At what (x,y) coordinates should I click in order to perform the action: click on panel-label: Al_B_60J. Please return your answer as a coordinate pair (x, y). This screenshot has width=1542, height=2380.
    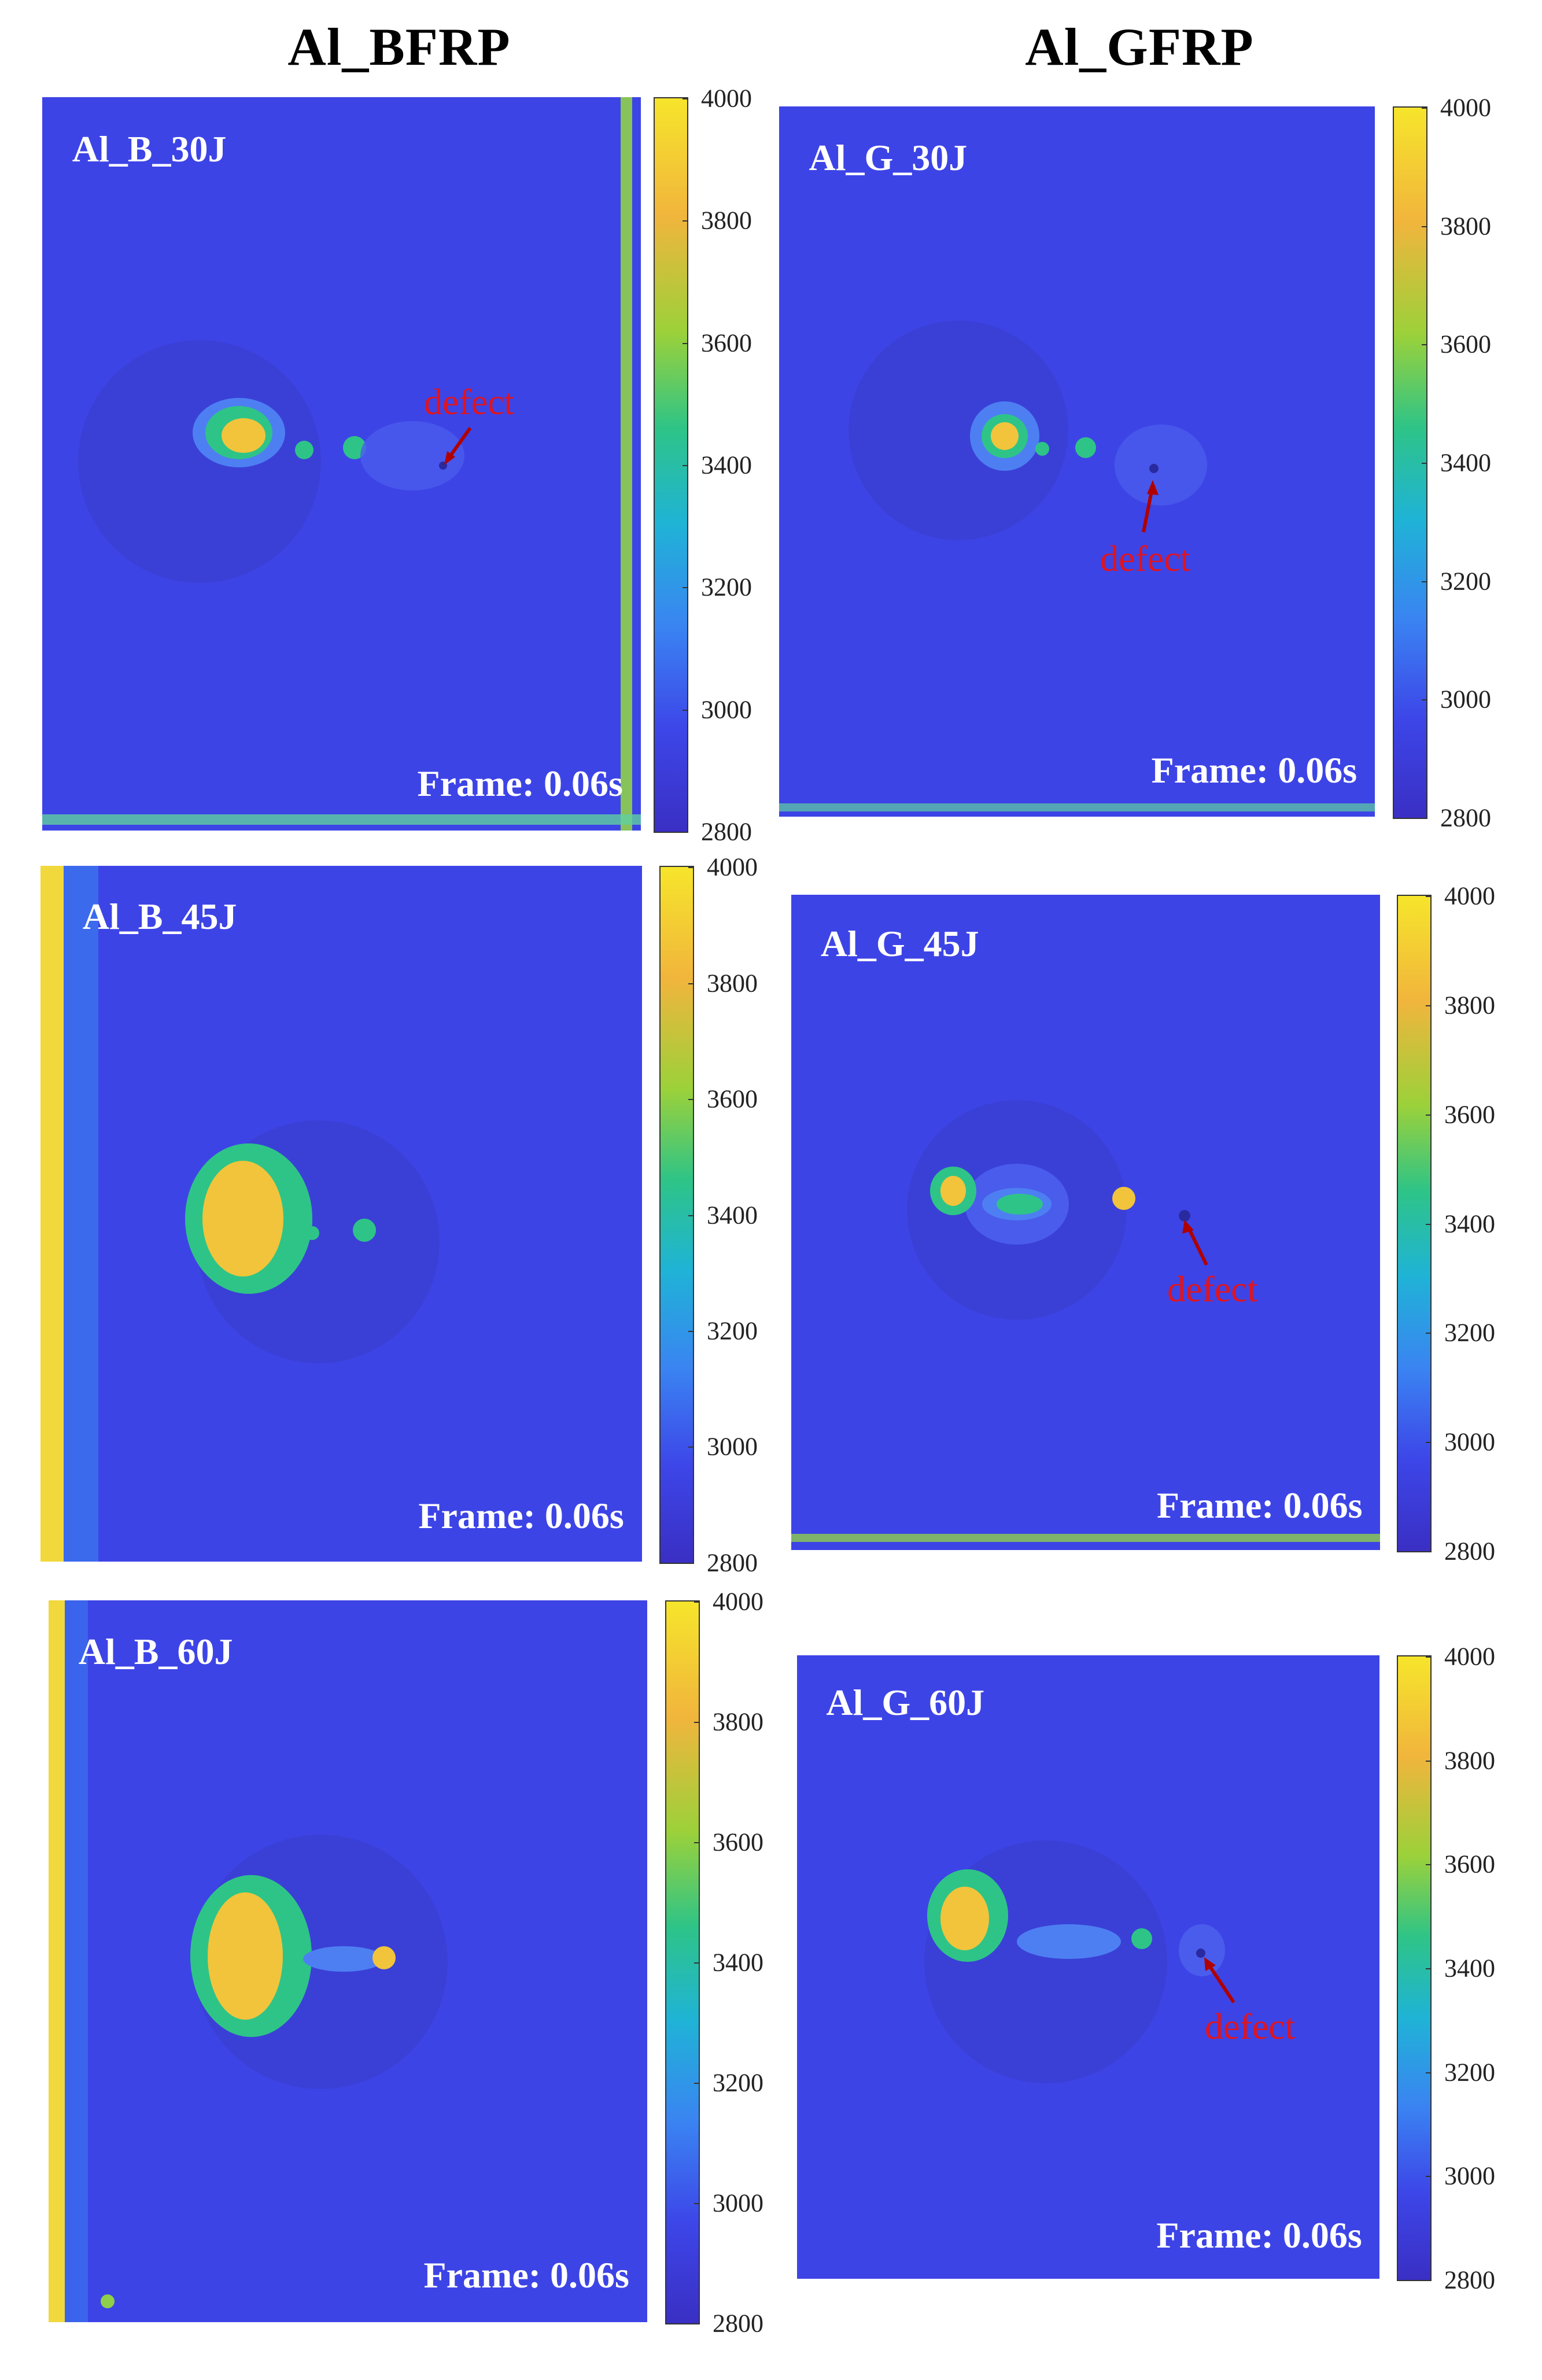
    Looking at the image, I should click on (155, 1652).